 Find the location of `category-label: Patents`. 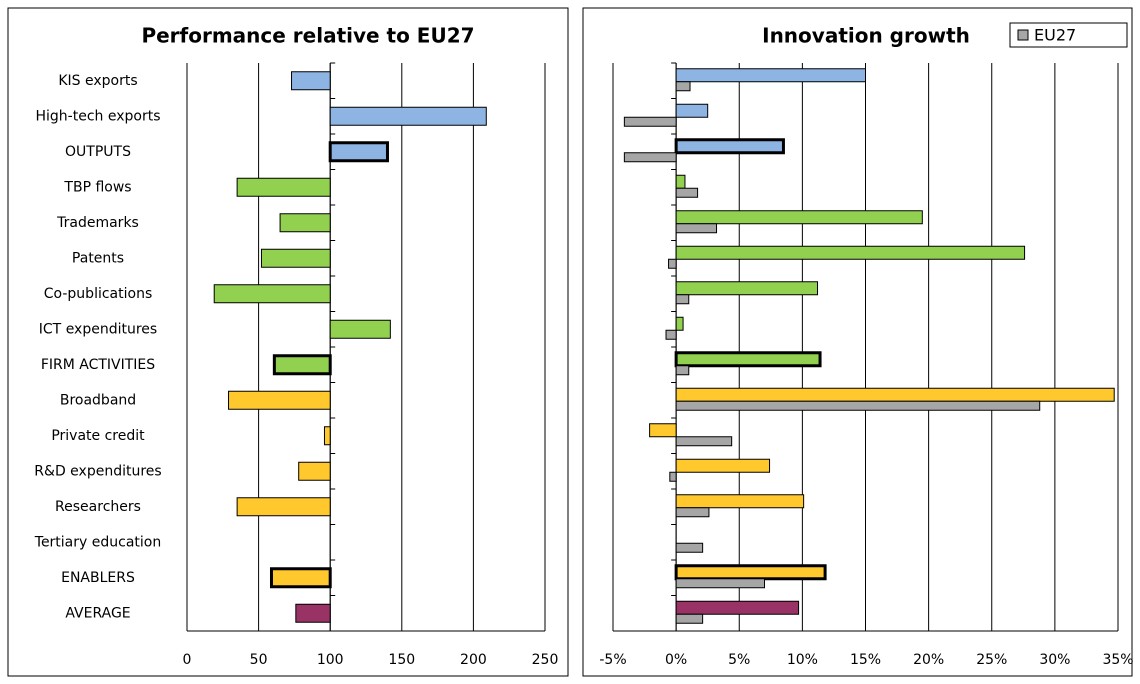

category-label: Patents is located at coordinates (98, 258).